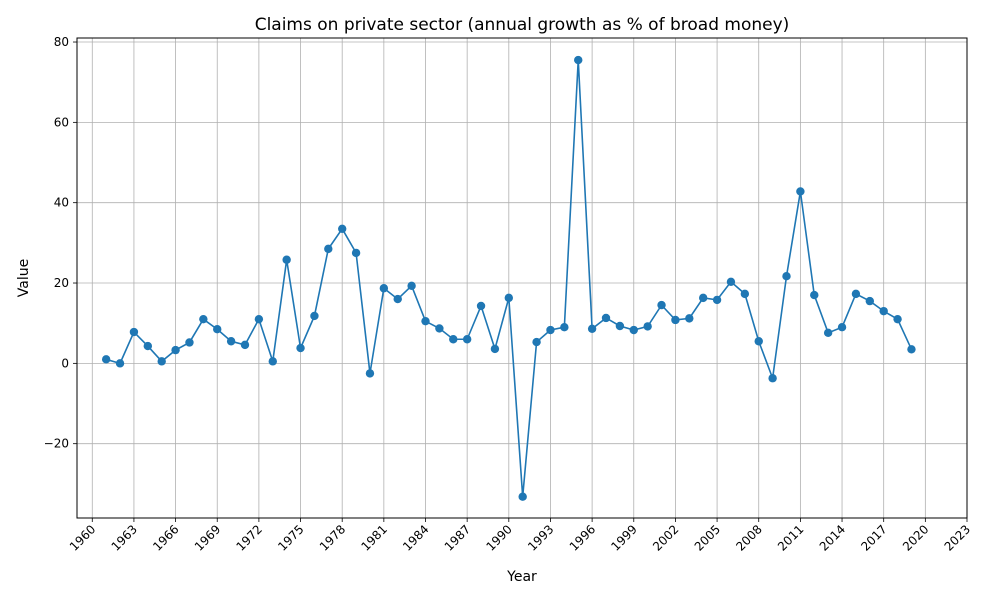 Image resolution: width=1000 pixels, height=600 pixels. What do you see at coordinates (521, 577) in the screenshot?
I see `x-axis-label: Year` at bounding box center [521, 577].